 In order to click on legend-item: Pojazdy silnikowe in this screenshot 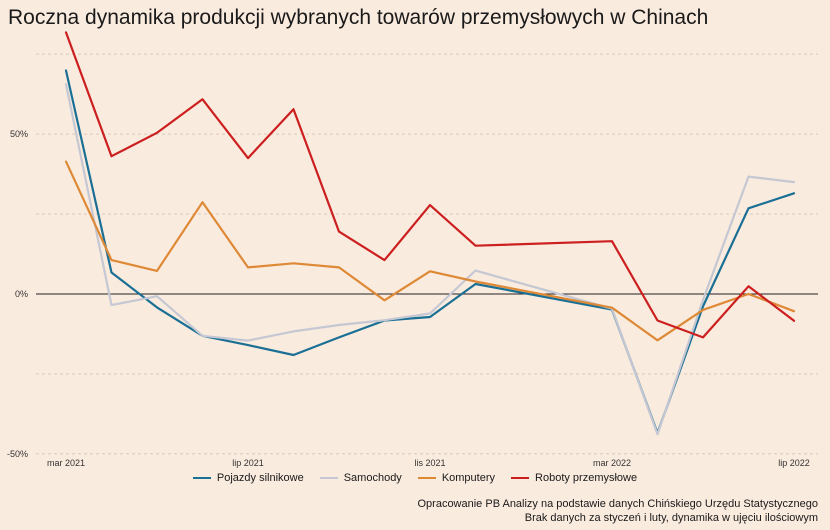, I will do `click(248, 478)`.